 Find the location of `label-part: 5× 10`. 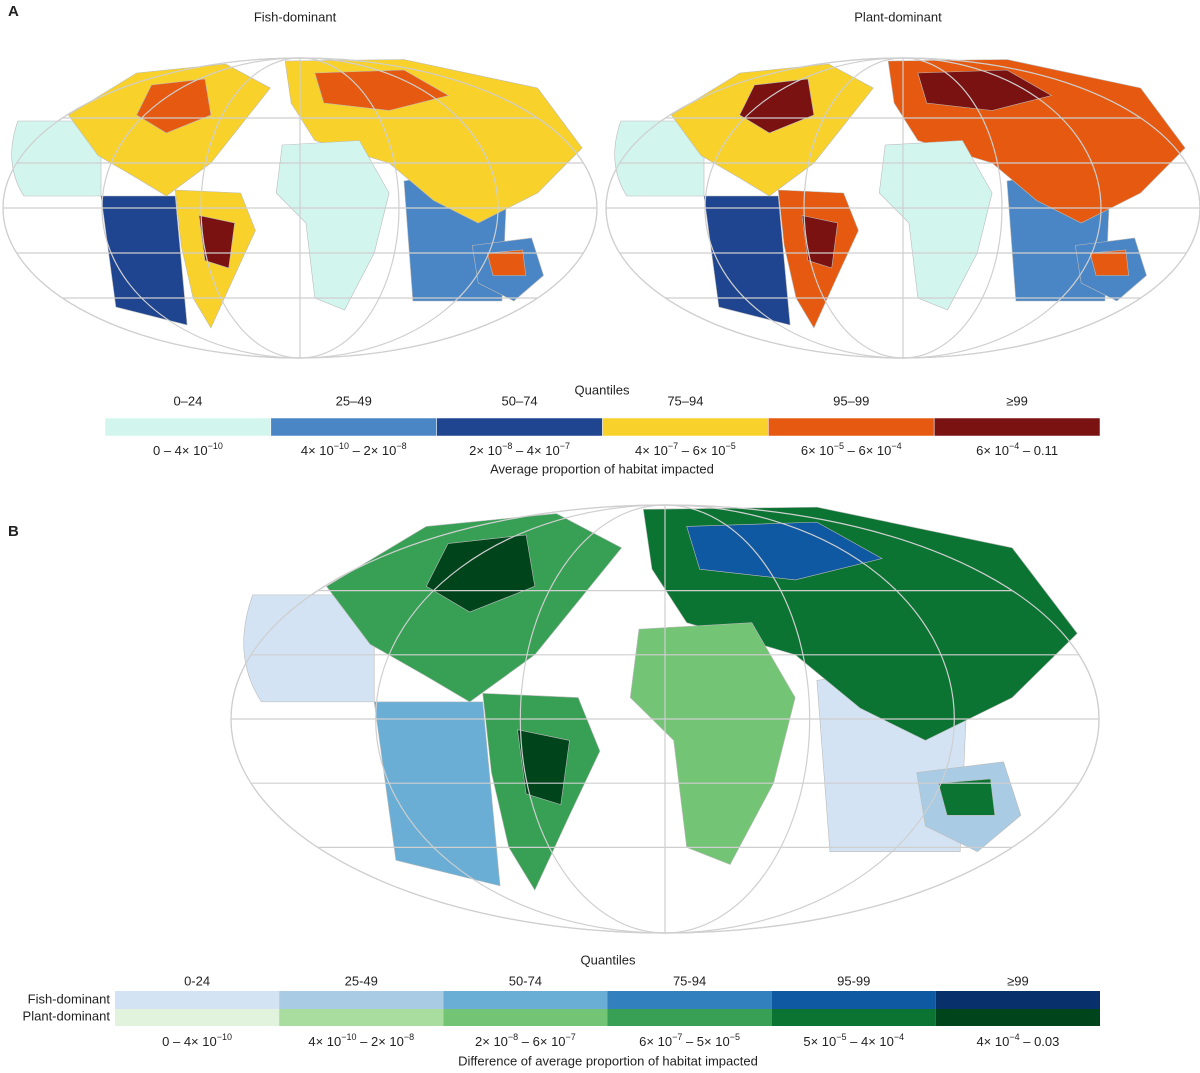

label-part: 5× 10 is located at coordinates (819, 1041).